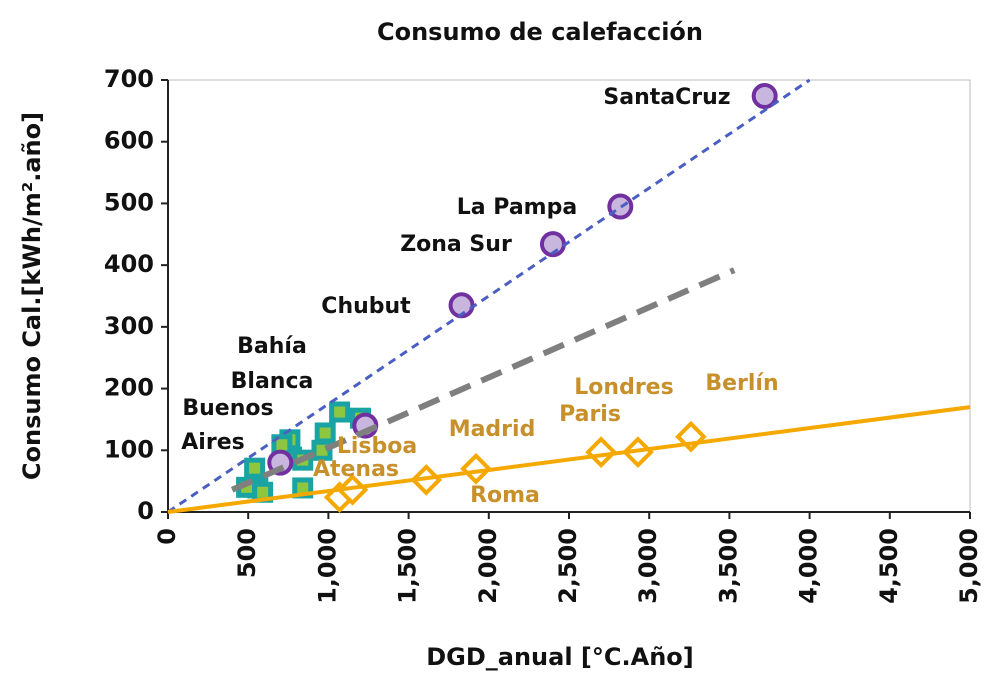 The image size is (993, 674). Describe the element at coordinates (540, 32) in the screenshot. I see `chart-title: Consumo de calefacción` at that location.